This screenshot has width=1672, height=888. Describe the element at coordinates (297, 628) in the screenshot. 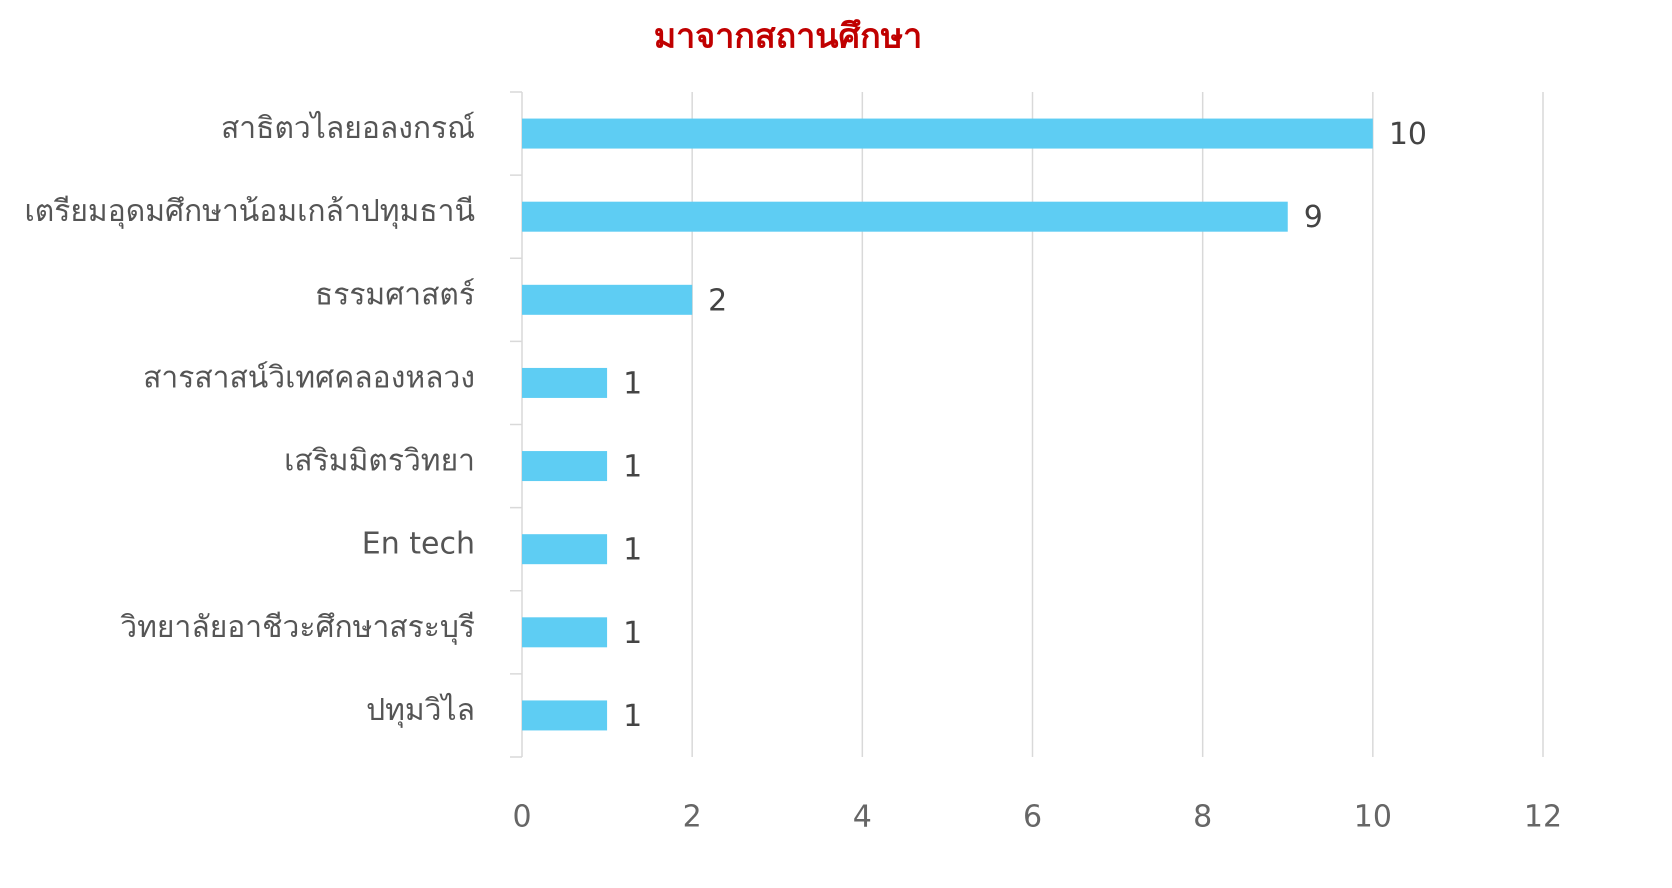

I see `y-tick-label: วิทยาลัยอาชีวะศึกษาสระบุรี` at that location.